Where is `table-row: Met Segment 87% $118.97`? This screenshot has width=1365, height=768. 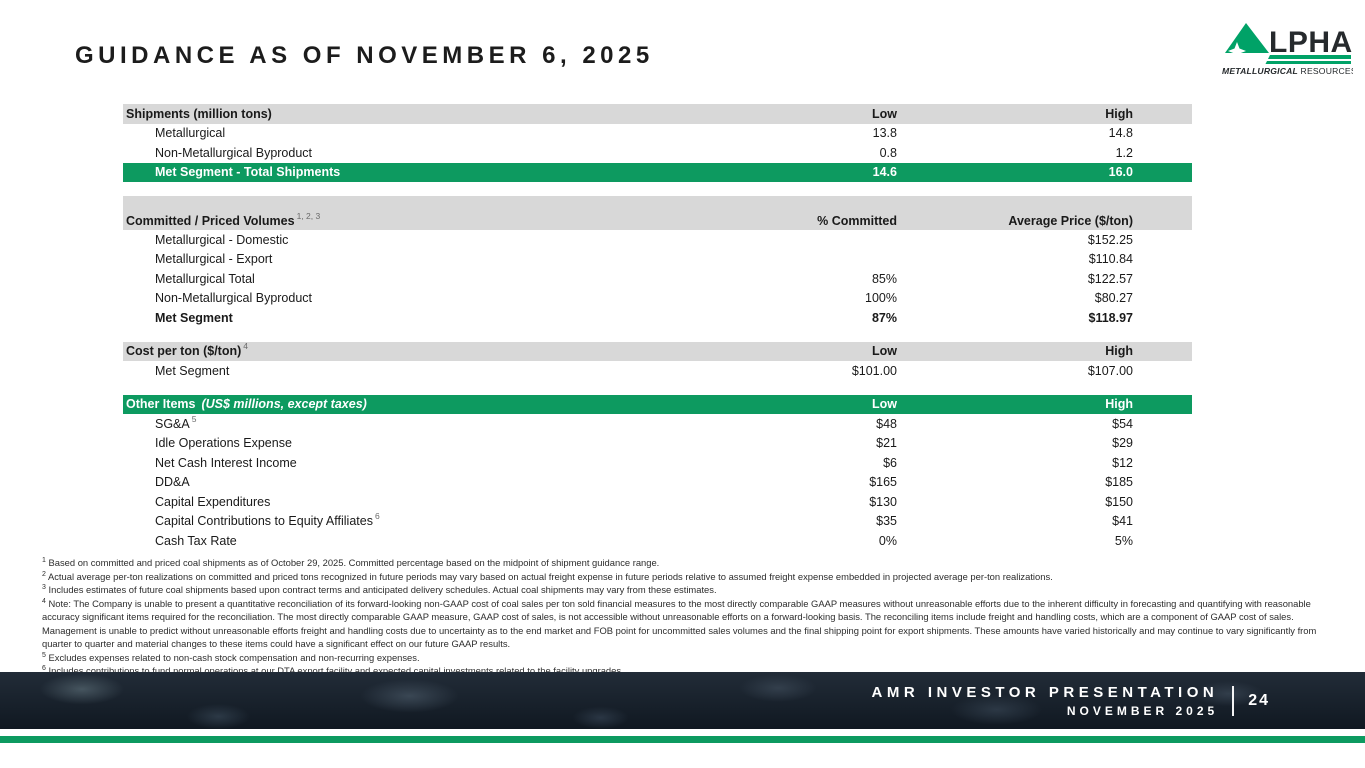 table-row: Met Segment 87% $118.97 is located at coordinates (657, 318).